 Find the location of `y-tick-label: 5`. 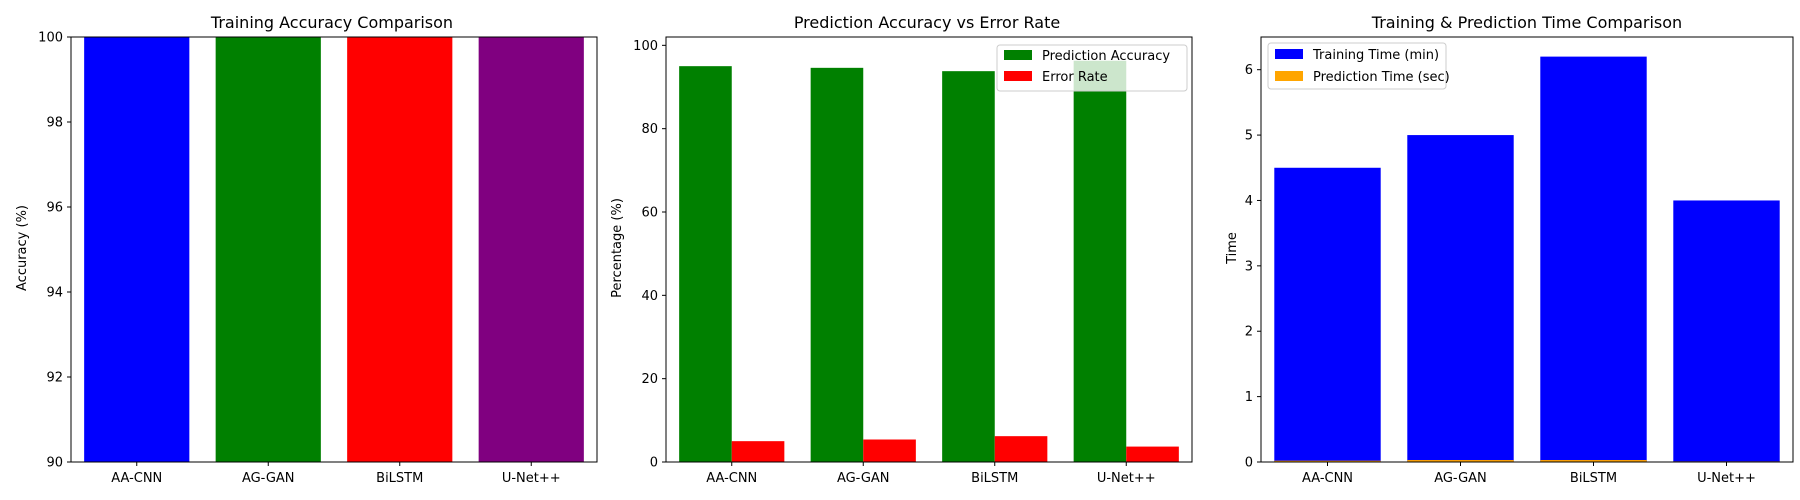

y-tick-label: 5 is located at coordinates (1249, 136).